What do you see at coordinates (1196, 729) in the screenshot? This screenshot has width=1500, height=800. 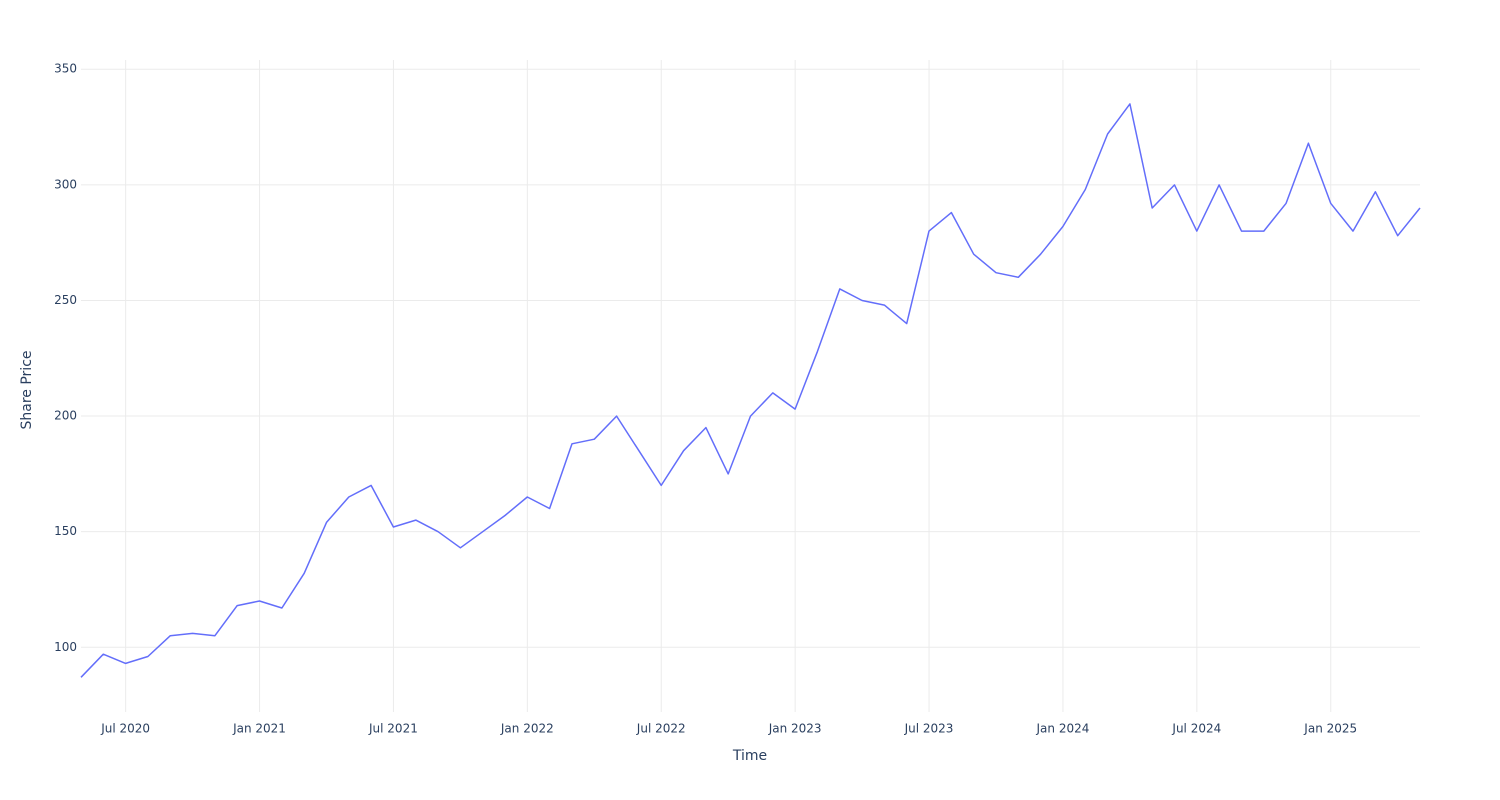 I see `x-tick-label: Jul 2024` at bounding box center [1196, 729].